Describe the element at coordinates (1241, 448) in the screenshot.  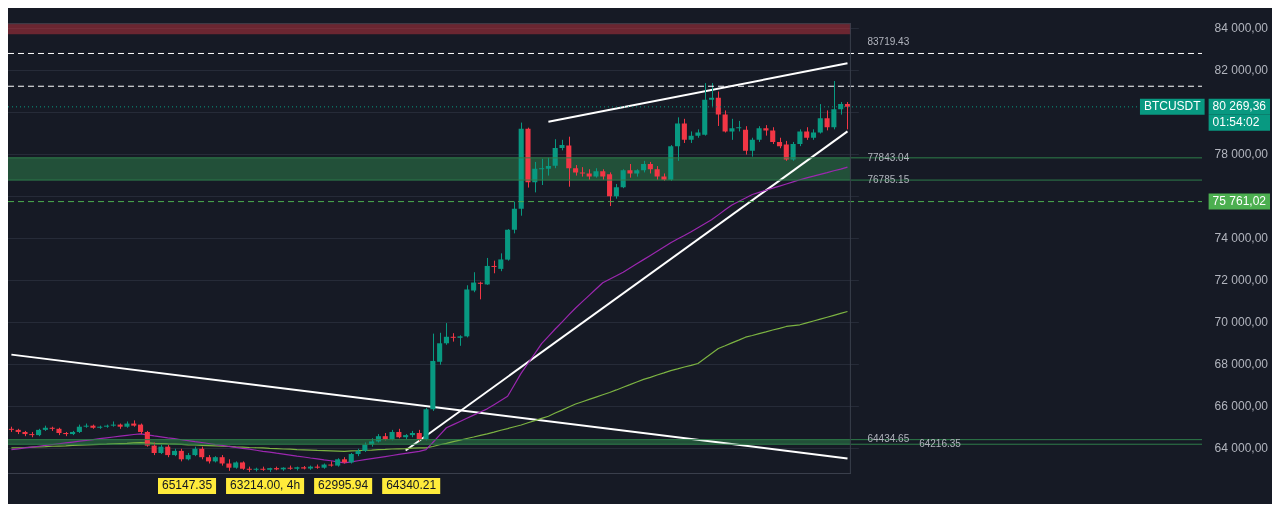
I see `y-tick-label: 64 000,00` at that location.